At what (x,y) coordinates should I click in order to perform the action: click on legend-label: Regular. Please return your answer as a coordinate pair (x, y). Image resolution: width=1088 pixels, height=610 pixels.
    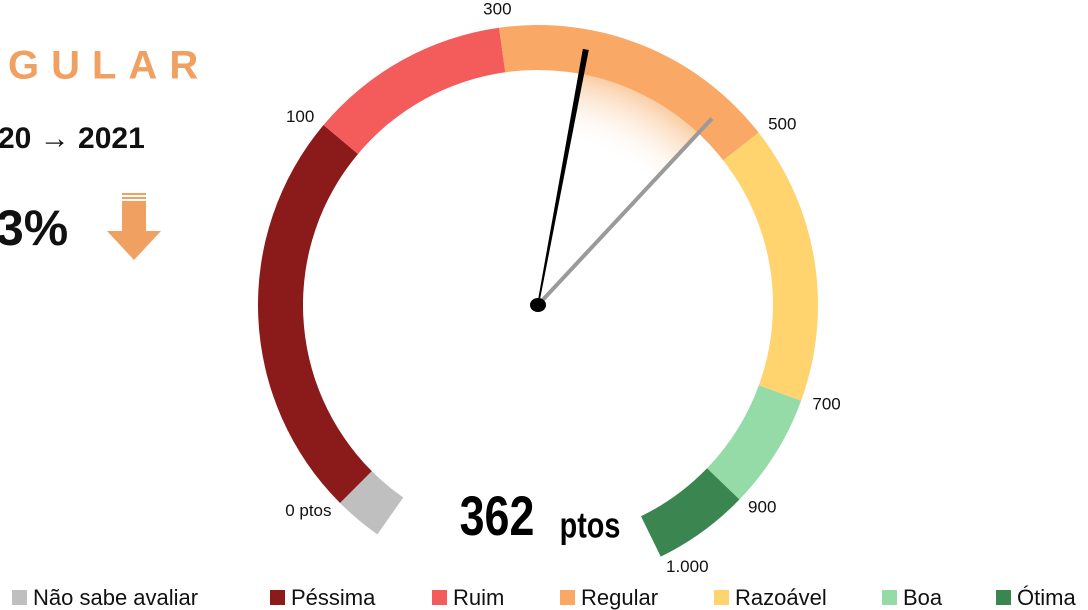
    Looking at the image, I should click on (619, 597).